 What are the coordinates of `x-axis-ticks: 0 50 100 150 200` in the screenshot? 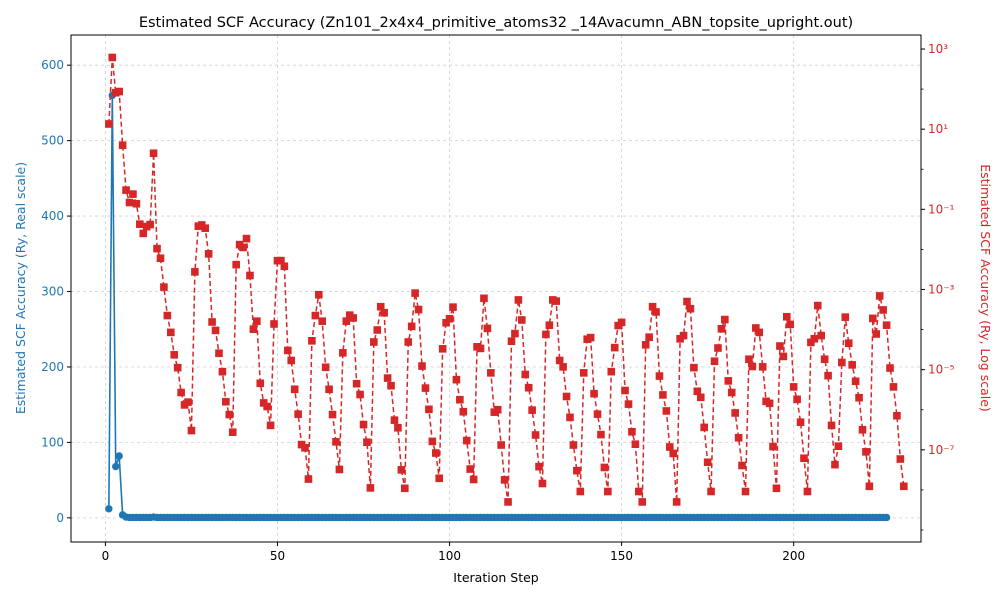 It's located at (453, 552).